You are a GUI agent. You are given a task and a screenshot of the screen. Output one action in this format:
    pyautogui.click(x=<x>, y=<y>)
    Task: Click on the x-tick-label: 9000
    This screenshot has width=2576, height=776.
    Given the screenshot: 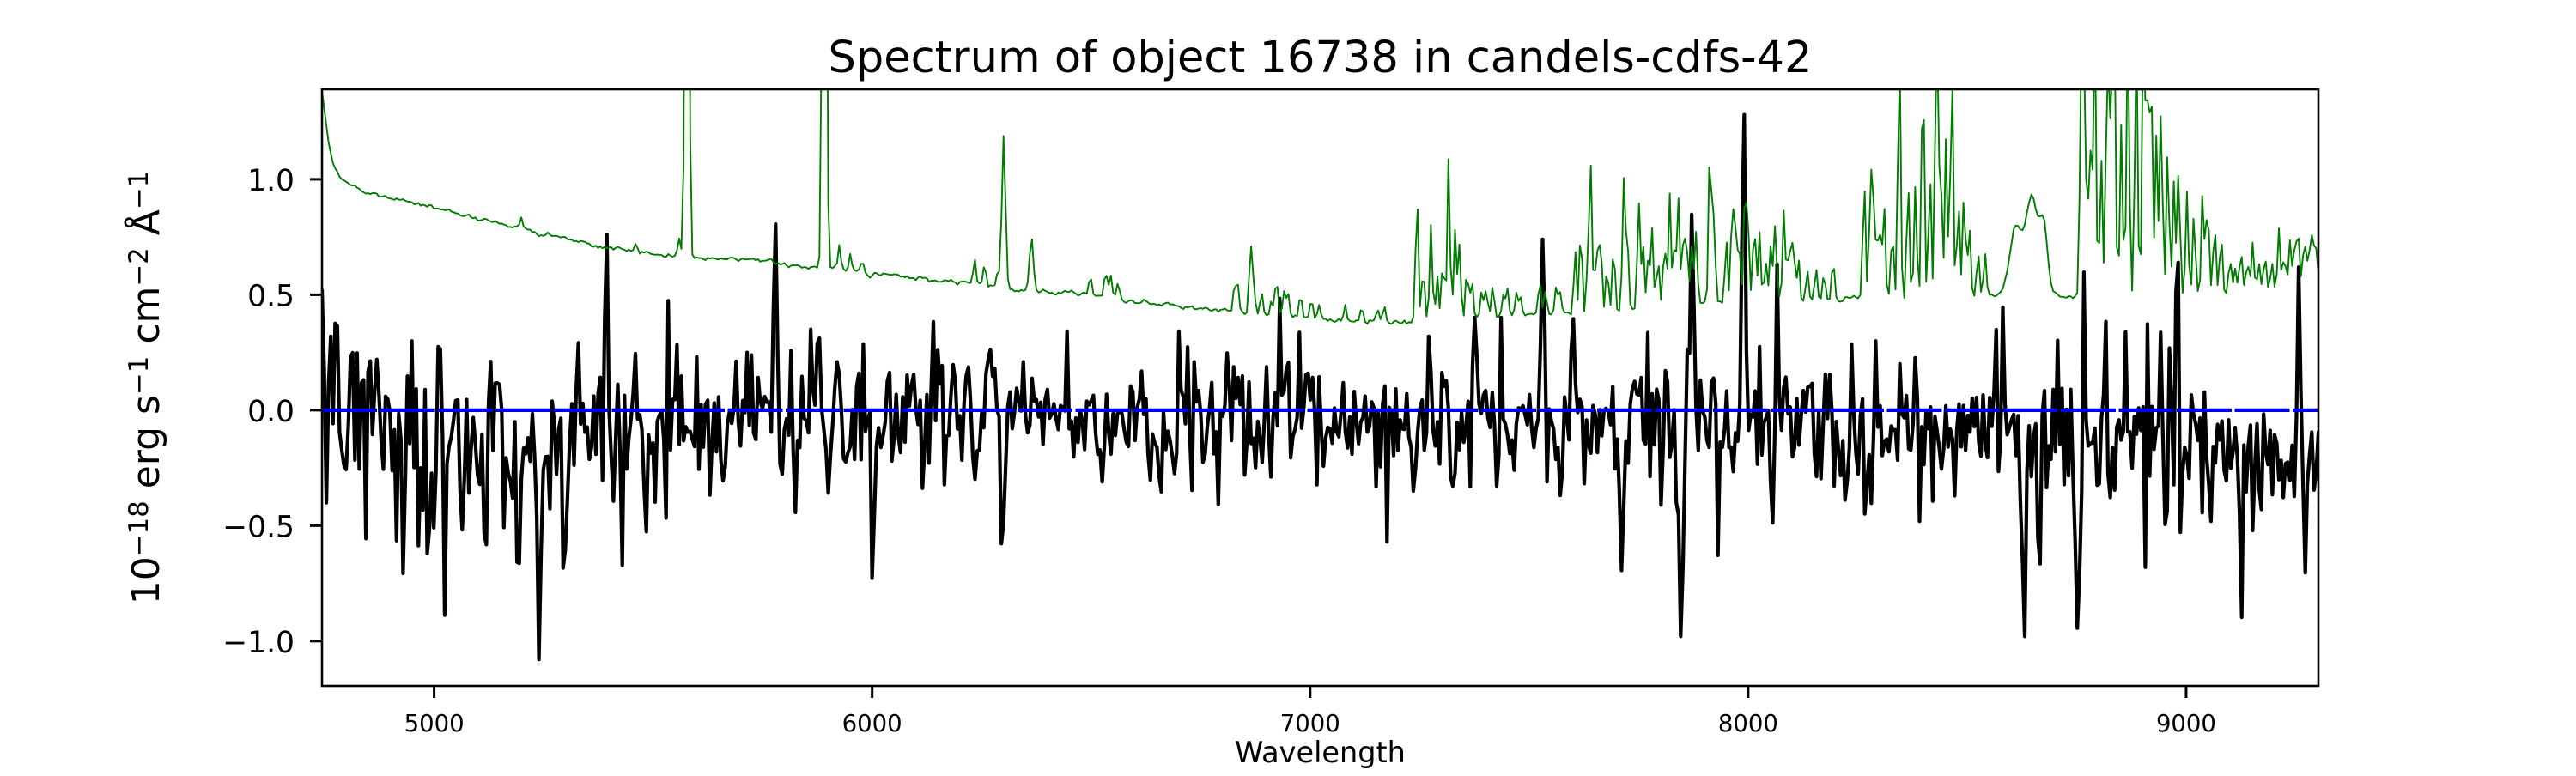 What is the action you would take?
    pyautogui.click(x=2186, y=723)
    